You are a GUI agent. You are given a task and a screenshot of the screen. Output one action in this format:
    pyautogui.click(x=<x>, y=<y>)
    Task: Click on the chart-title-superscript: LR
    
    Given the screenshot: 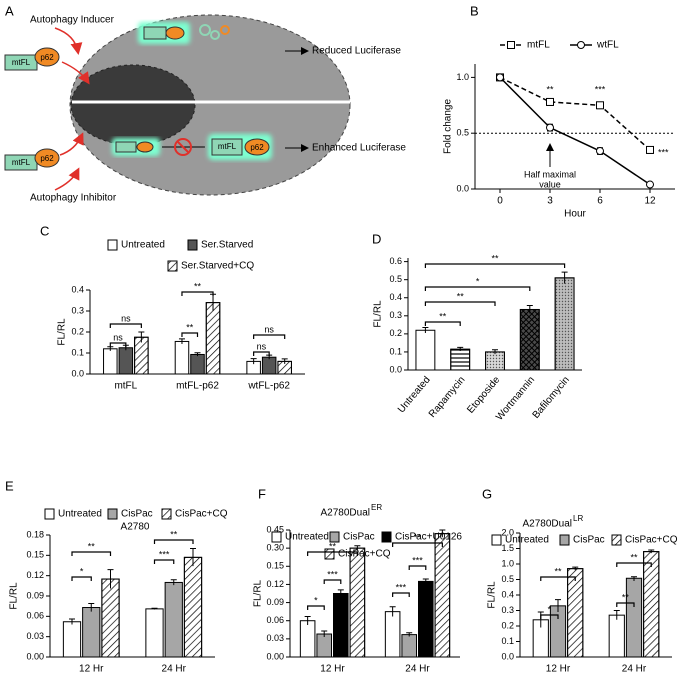 What is the action you would take?
    pyautogui.click(x=578, y=518)
    